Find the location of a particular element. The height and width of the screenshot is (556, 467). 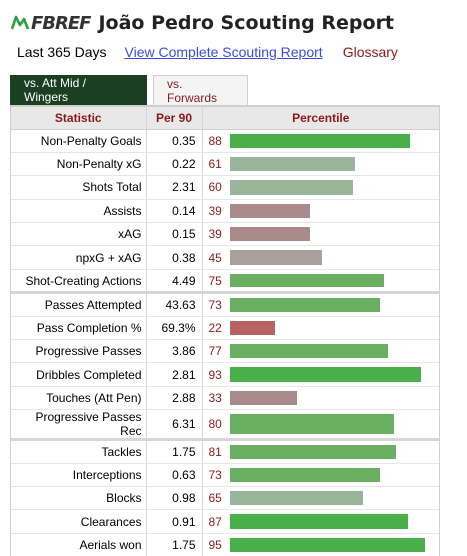

stat-name: Passes Attempted is located at coordinates (79, 304).